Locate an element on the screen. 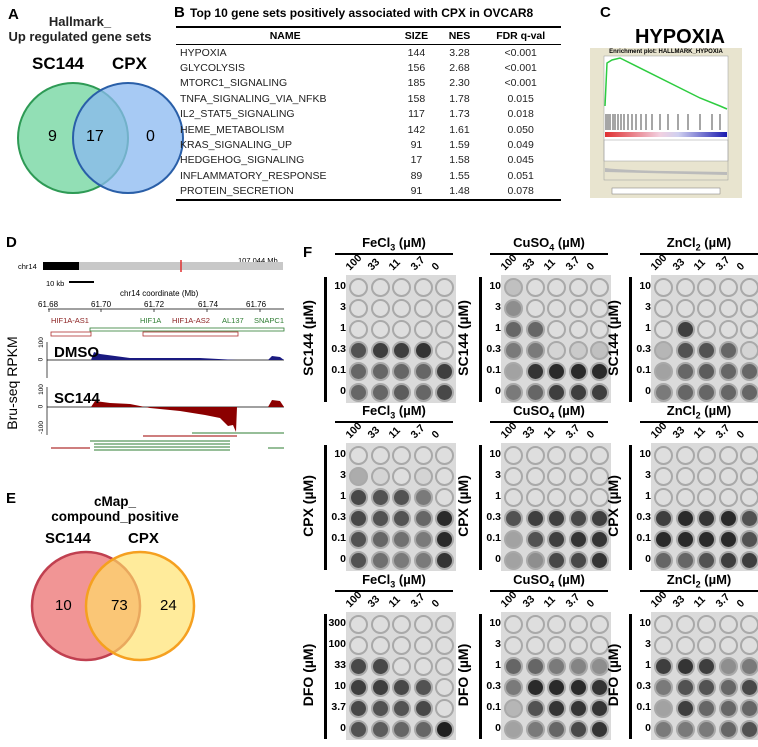 Image resolution: width=758 pixels, height=747 pixels. plate-block: FeCl3 (µM) 100 33 11 3.7 0 CPX (µM) 10 3 1 0.3 0.1 0 is located at coordinates (378, 490).